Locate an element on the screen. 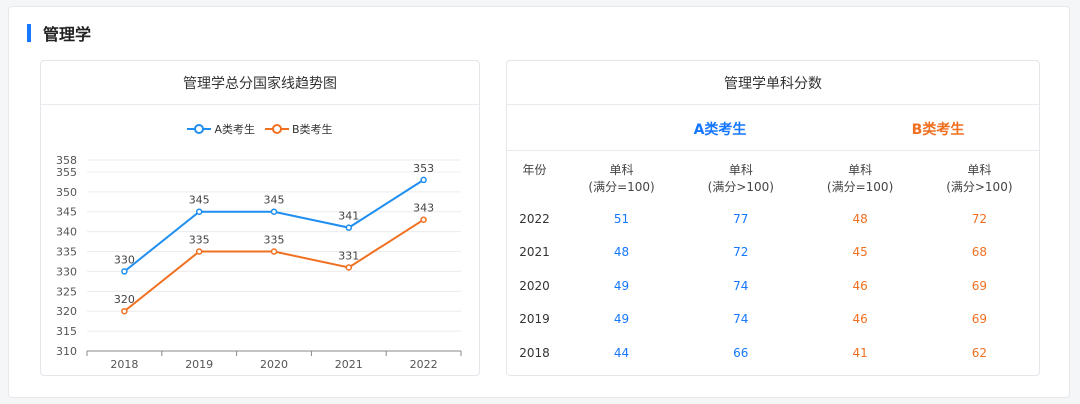 Image resolution: width=1080 pixels, height=404 pixels. x-tick-label: 2019 is located at coordinates (199, 364).